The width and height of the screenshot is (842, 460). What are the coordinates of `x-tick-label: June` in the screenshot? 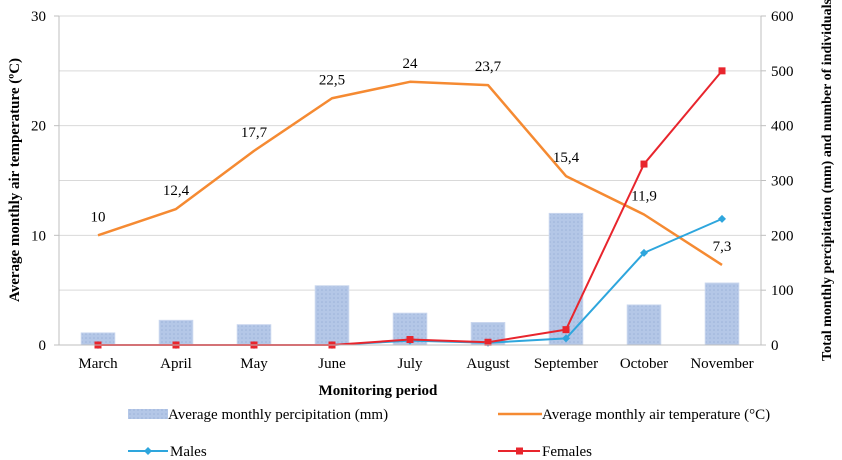 It's located at (332, 364).